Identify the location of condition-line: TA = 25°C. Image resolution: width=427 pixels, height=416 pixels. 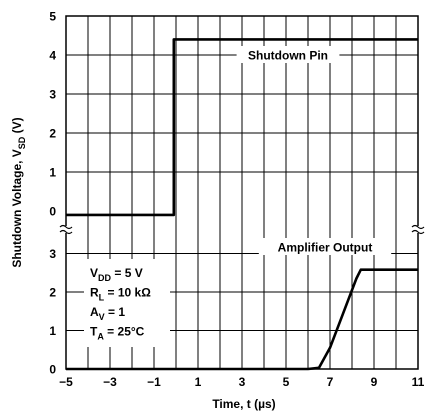
(117, 333).